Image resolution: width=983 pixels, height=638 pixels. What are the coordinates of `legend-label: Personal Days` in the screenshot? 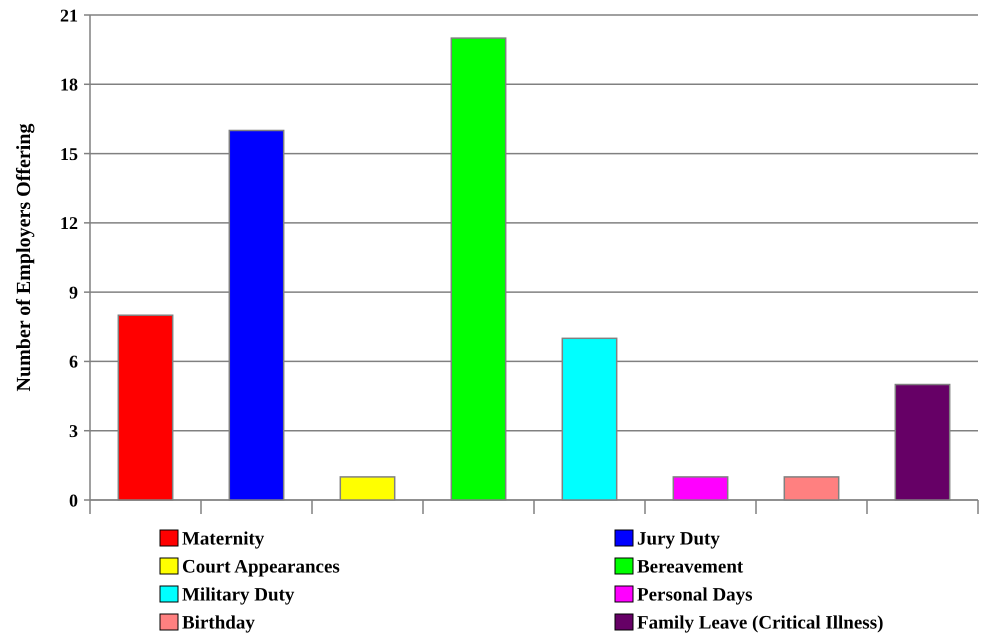 It's located at (695, 595).